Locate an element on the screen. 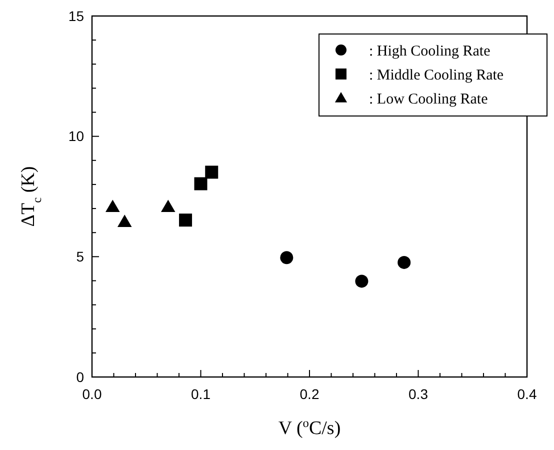 The width and height of the screenshot is (554, 450). x-tick-label: 0.1 is located at coordinates (201, 394).